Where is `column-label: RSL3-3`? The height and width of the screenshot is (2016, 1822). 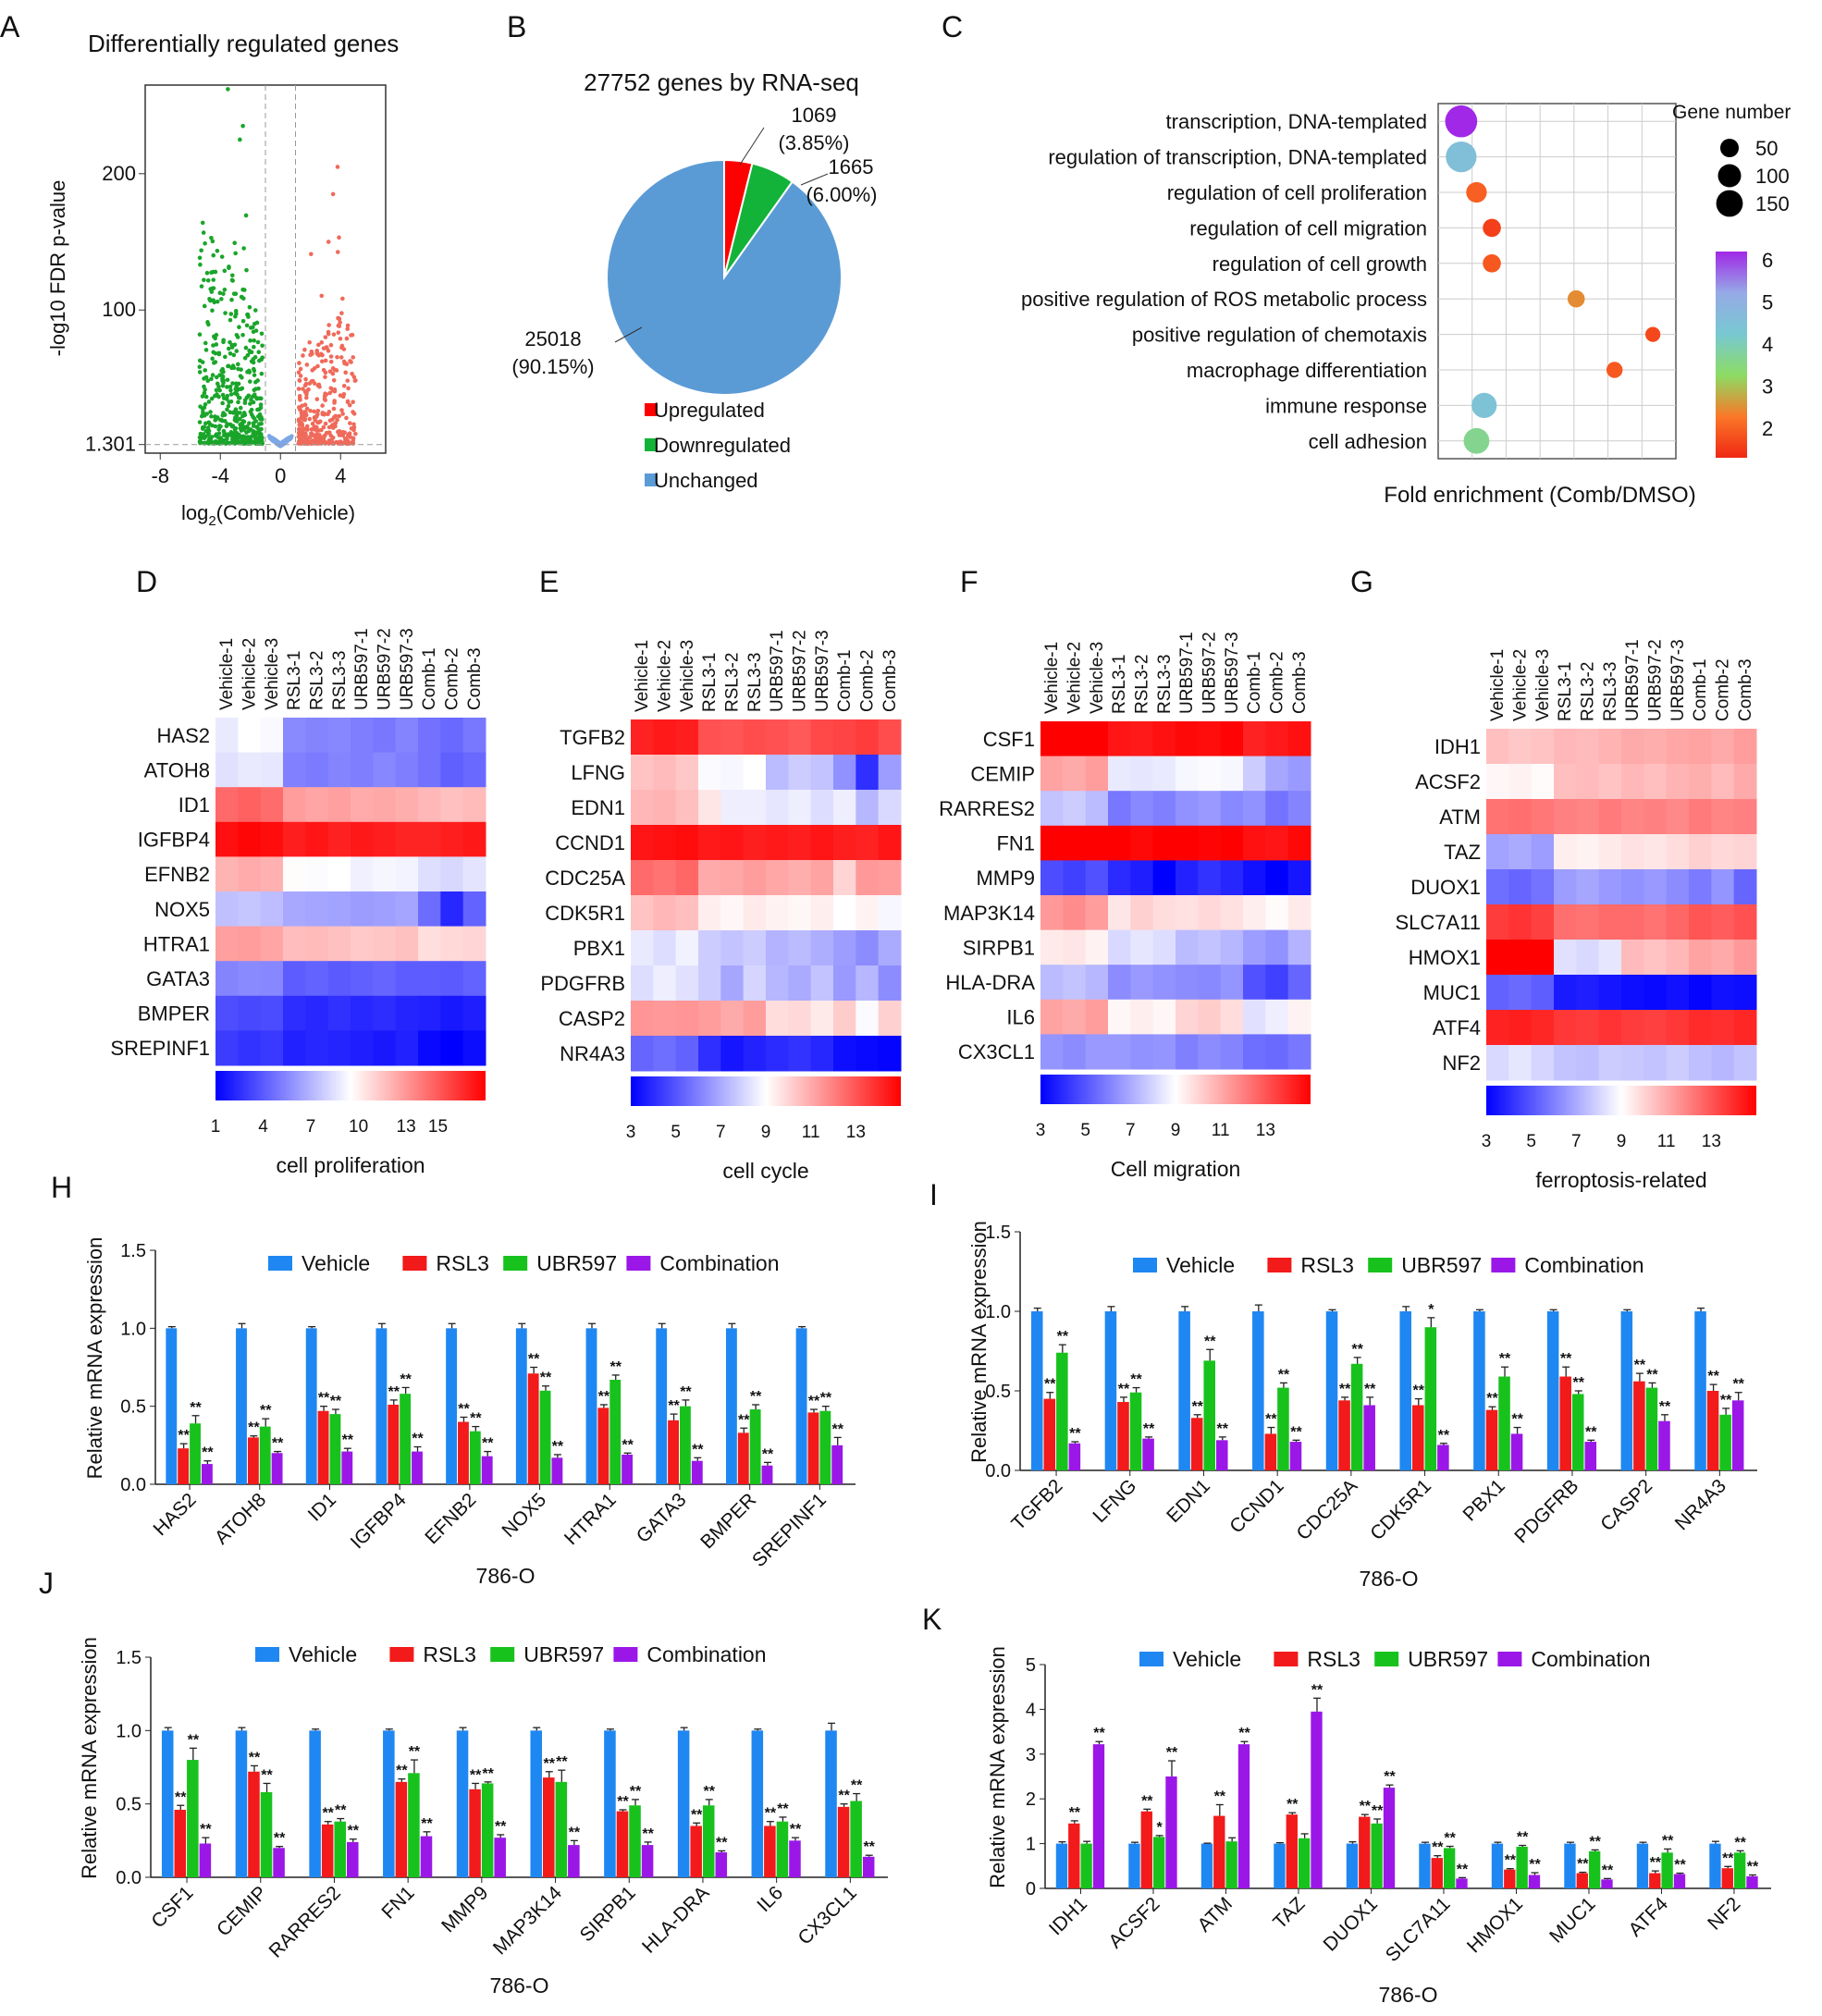 column-label: RSL3-3 is located at coordinates (1165, 684).